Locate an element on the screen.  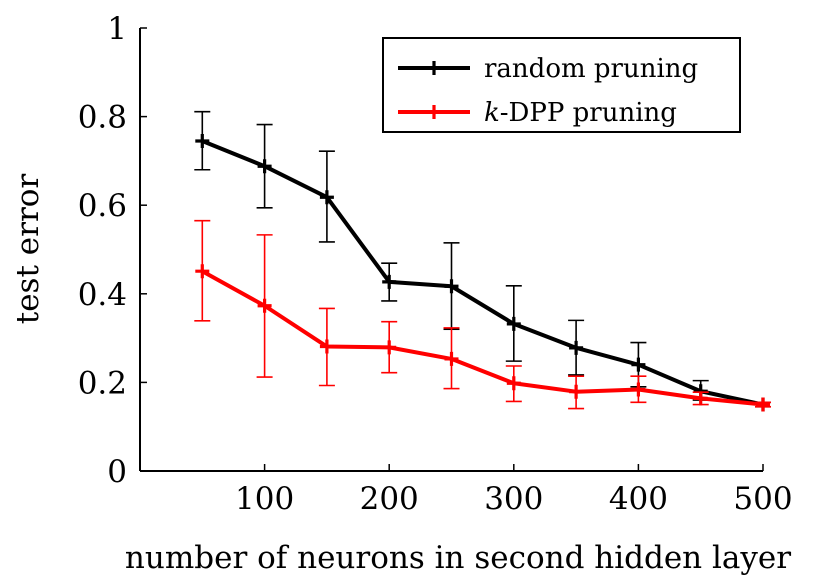
legend-label: k-DPP pruning is located at coordinates (580, 113).